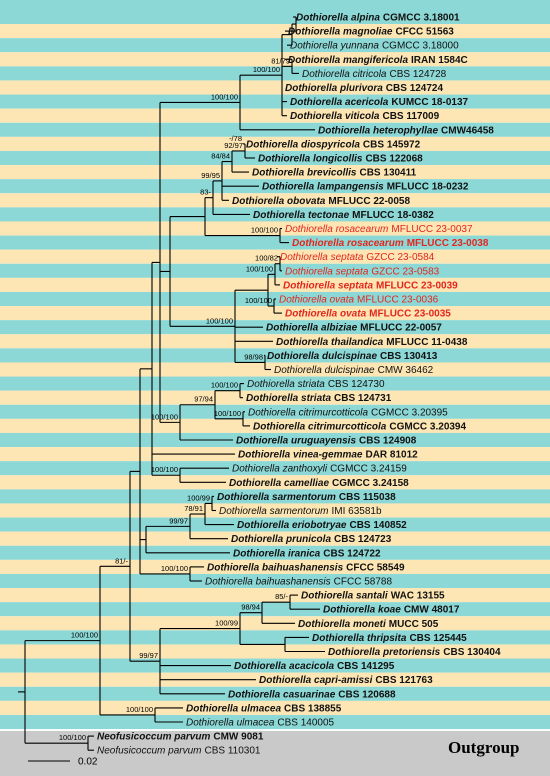  What do you see at coordinates (312, 694) in the screenshot?
I see `taxon-label: Dothiorella casuarinae CBS 120688` at bounding box center [312, 694].